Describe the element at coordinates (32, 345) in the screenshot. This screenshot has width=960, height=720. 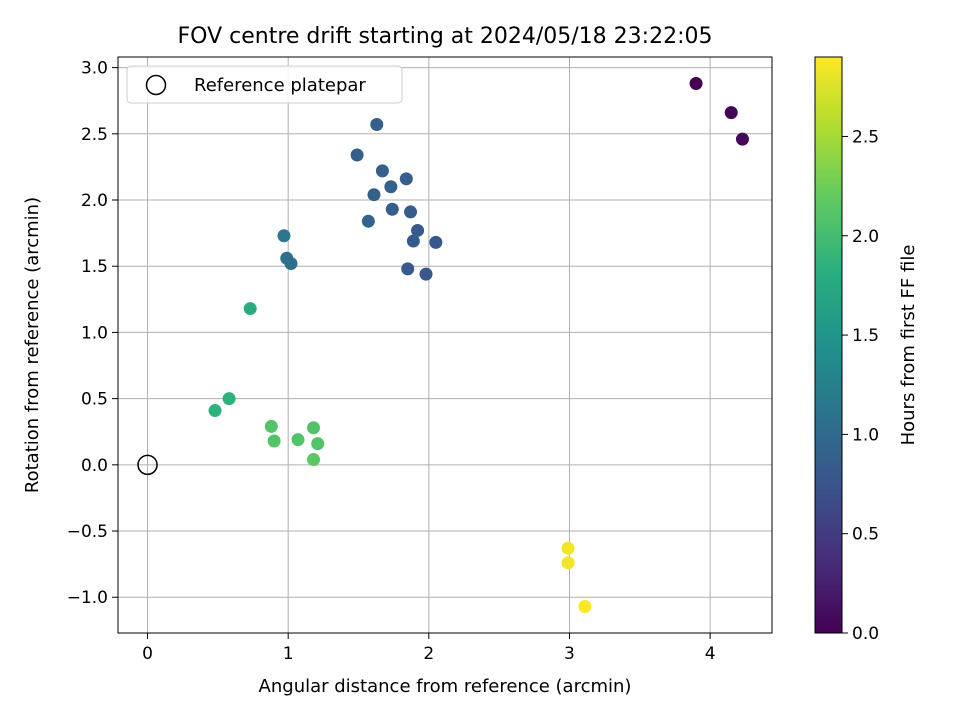
I see `y-axis-label: Rotation from reference (arcmin)` at that location.